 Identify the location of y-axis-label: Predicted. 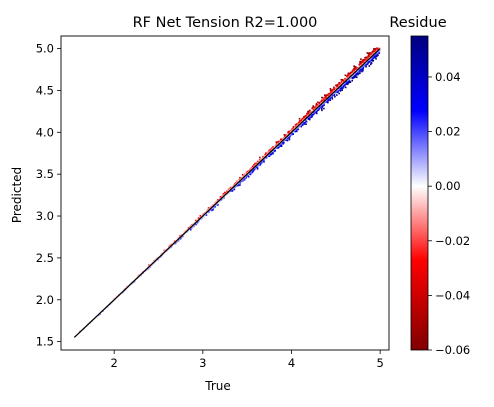
(17, 195).